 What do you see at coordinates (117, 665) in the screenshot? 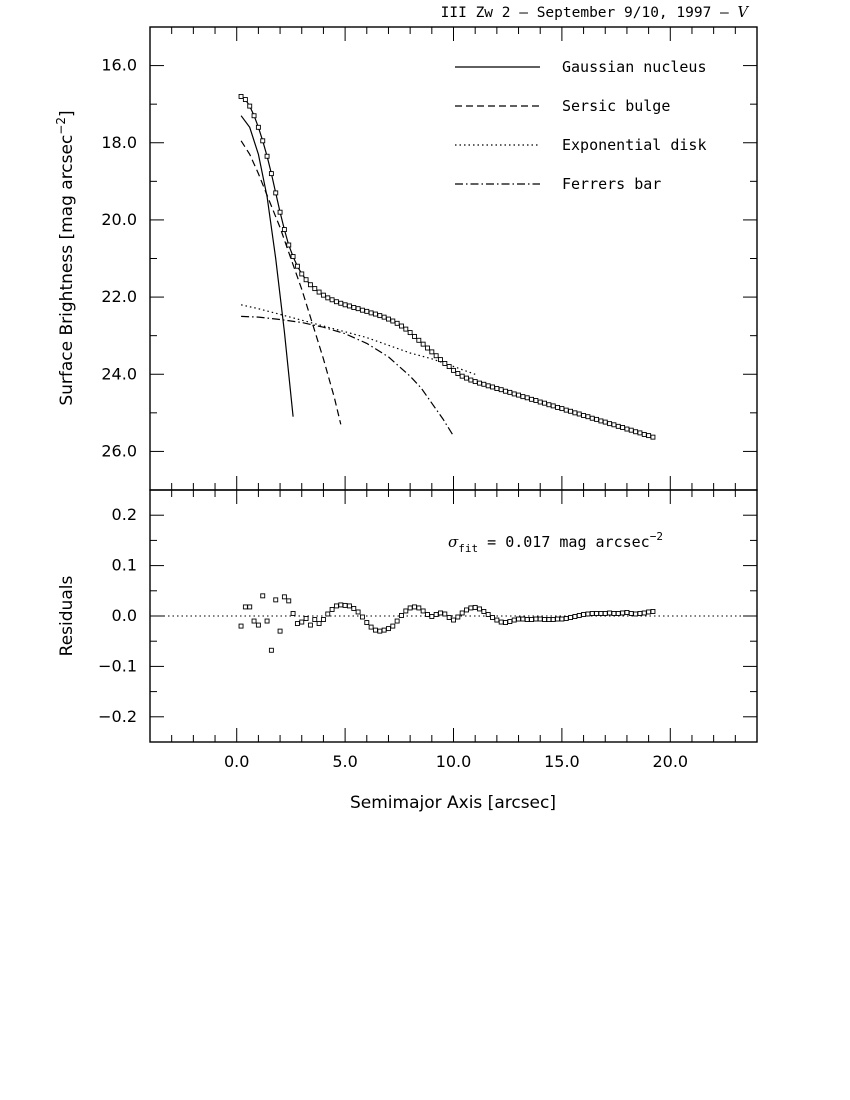
I see `y-tick-label: −0.1` at bounding box center [117, 665].